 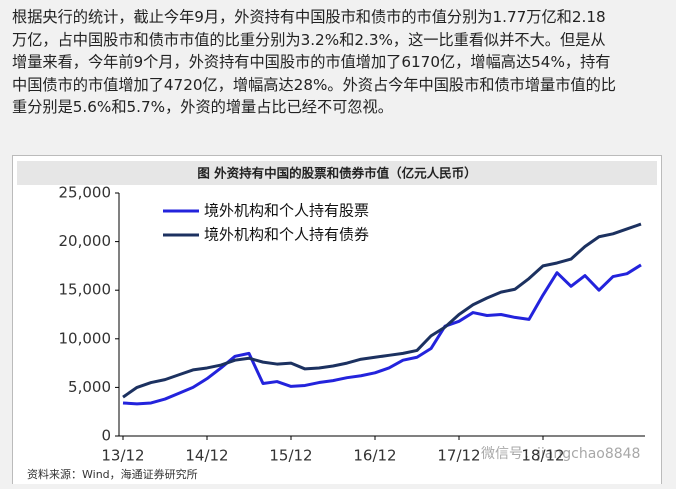 I want to click on x-tick-label: 17/12, so click(x=458, y=456).